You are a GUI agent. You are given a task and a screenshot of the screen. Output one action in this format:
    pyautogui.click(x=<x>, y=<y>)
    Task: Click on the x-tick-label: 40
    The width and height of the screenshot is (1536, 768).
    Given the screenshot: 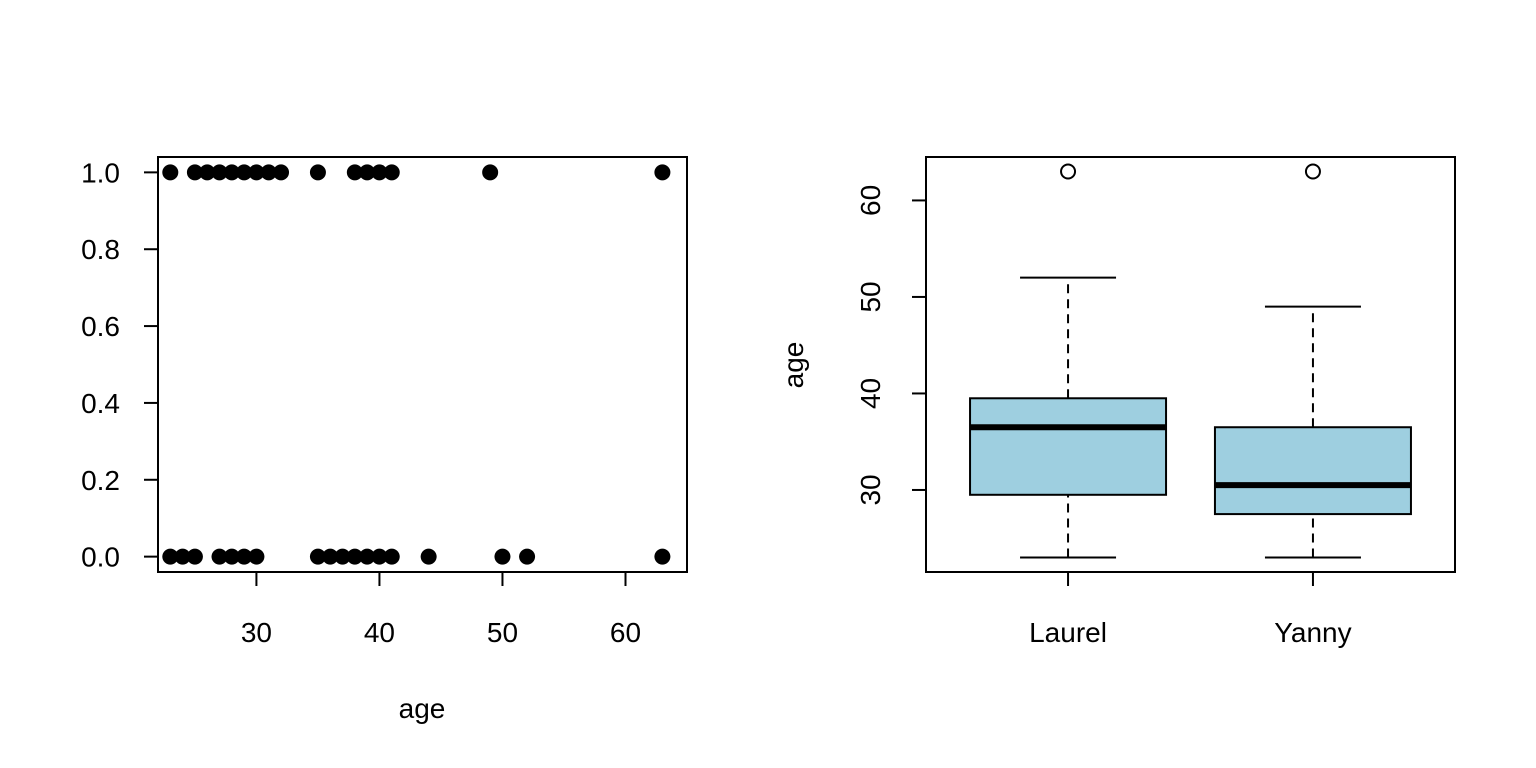 What is the action you would take?
    pyautogui.click(x=379, y=632)
    